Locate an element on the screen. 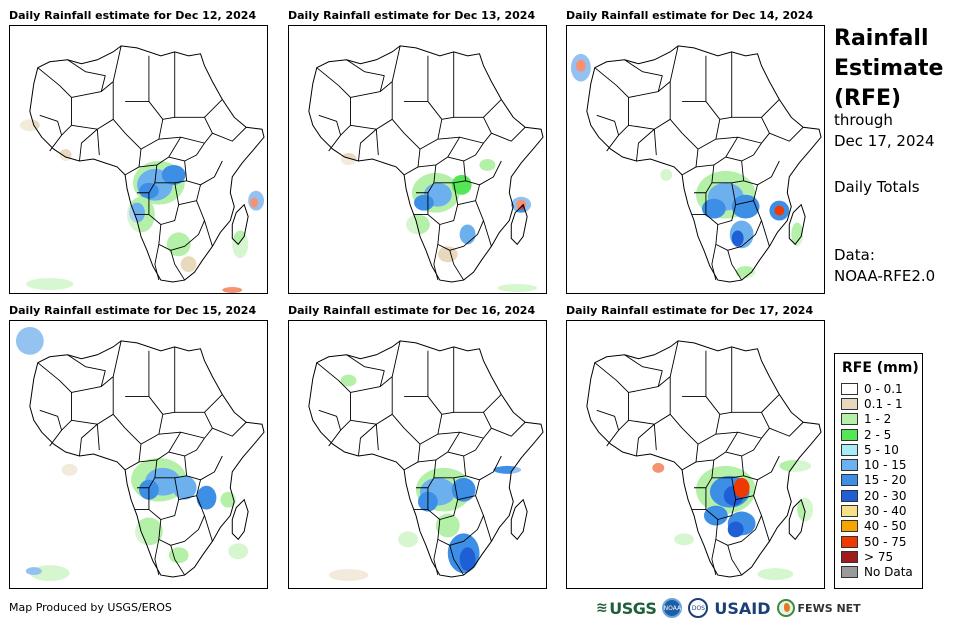 Image resolution: width=970 pixels, height=624 pixels. legend-item: 50 - 75 is located at coordinates (881, 541).